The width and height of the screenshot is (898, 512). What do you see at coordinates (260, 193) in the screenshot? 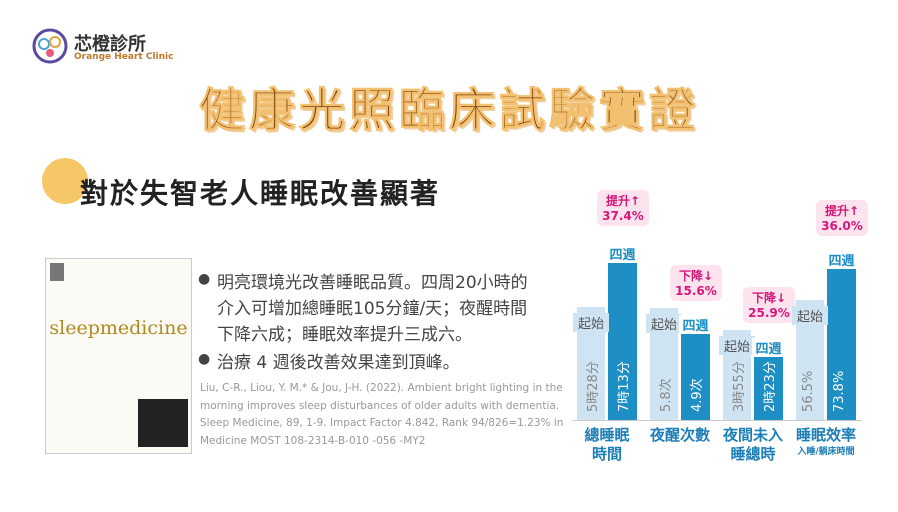
I see `subtitle: 對於失智老人睡眠改善顯著` at bounding box center [260, 193].